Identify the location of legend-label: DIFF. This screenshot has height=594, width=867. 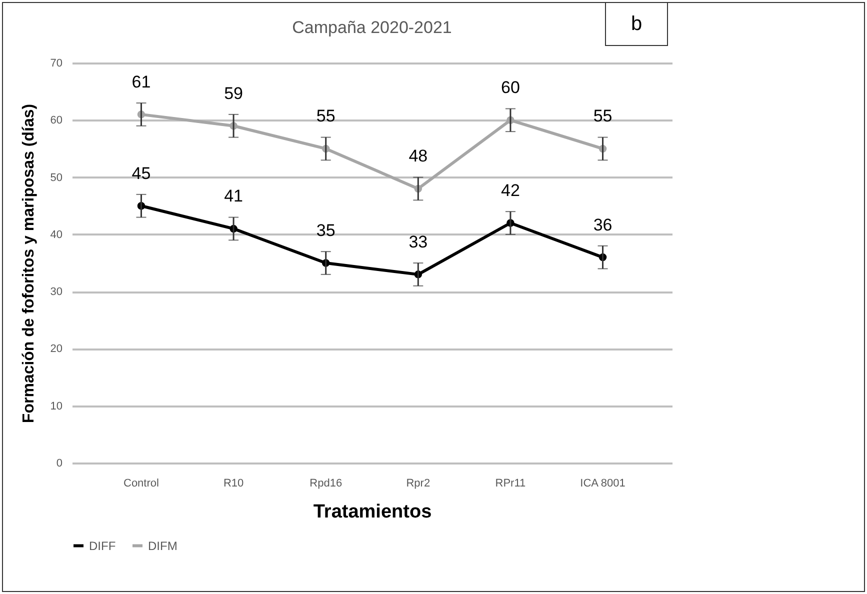
(102, 545).